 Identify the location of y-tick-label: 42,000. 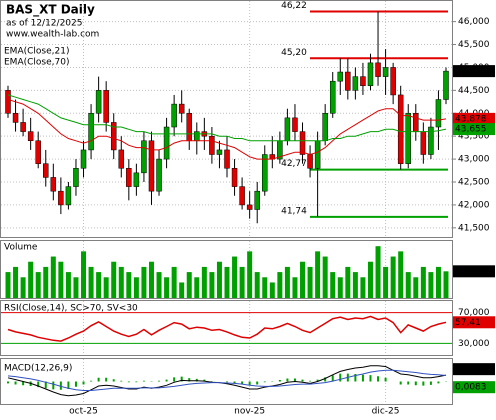
(474, 205).